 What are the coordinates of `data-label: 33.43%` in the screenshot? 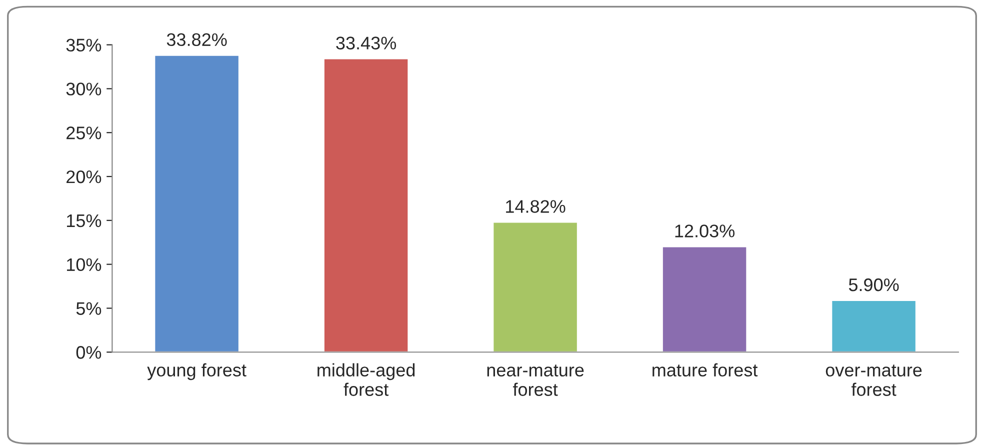 It's located at (366, 43).